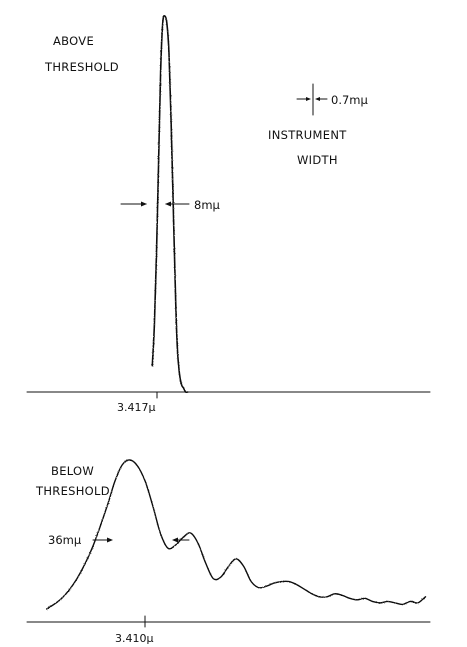 The width and height of the screenshot is (467, 647). Describe the element at coordinates (119, 540) in the screenshot. I see `below-linewidth-marker: 36mμ` at that location.